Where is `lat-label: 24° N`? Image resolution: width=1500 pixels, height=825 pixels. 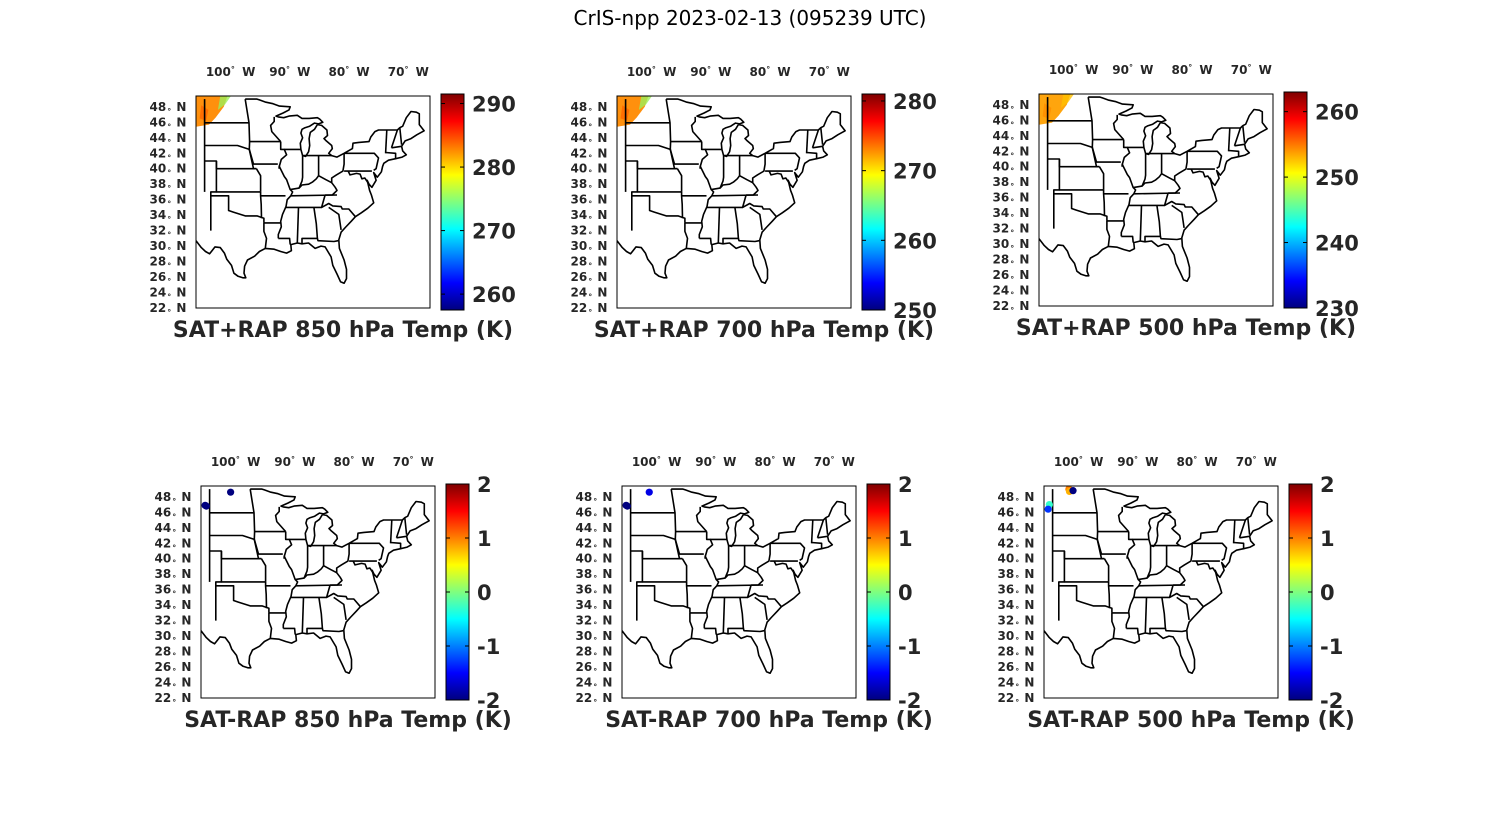
lat-label: 24° N is located at coordinates (589, 294).